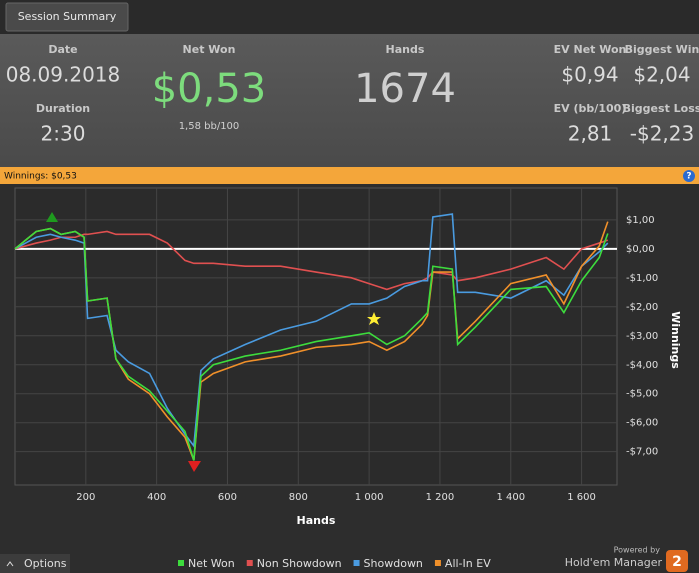 This screenshot has width=699, height=573. I want to click on y-axis-label: Winnings, so click(675, 340).